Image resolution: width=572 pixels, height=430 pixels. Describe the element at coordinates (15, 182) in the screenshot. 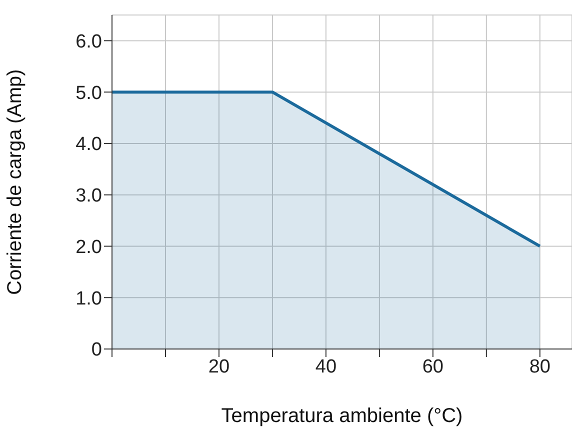

I see `y-axis-title: Corriente de carga (Amp)` at that location.